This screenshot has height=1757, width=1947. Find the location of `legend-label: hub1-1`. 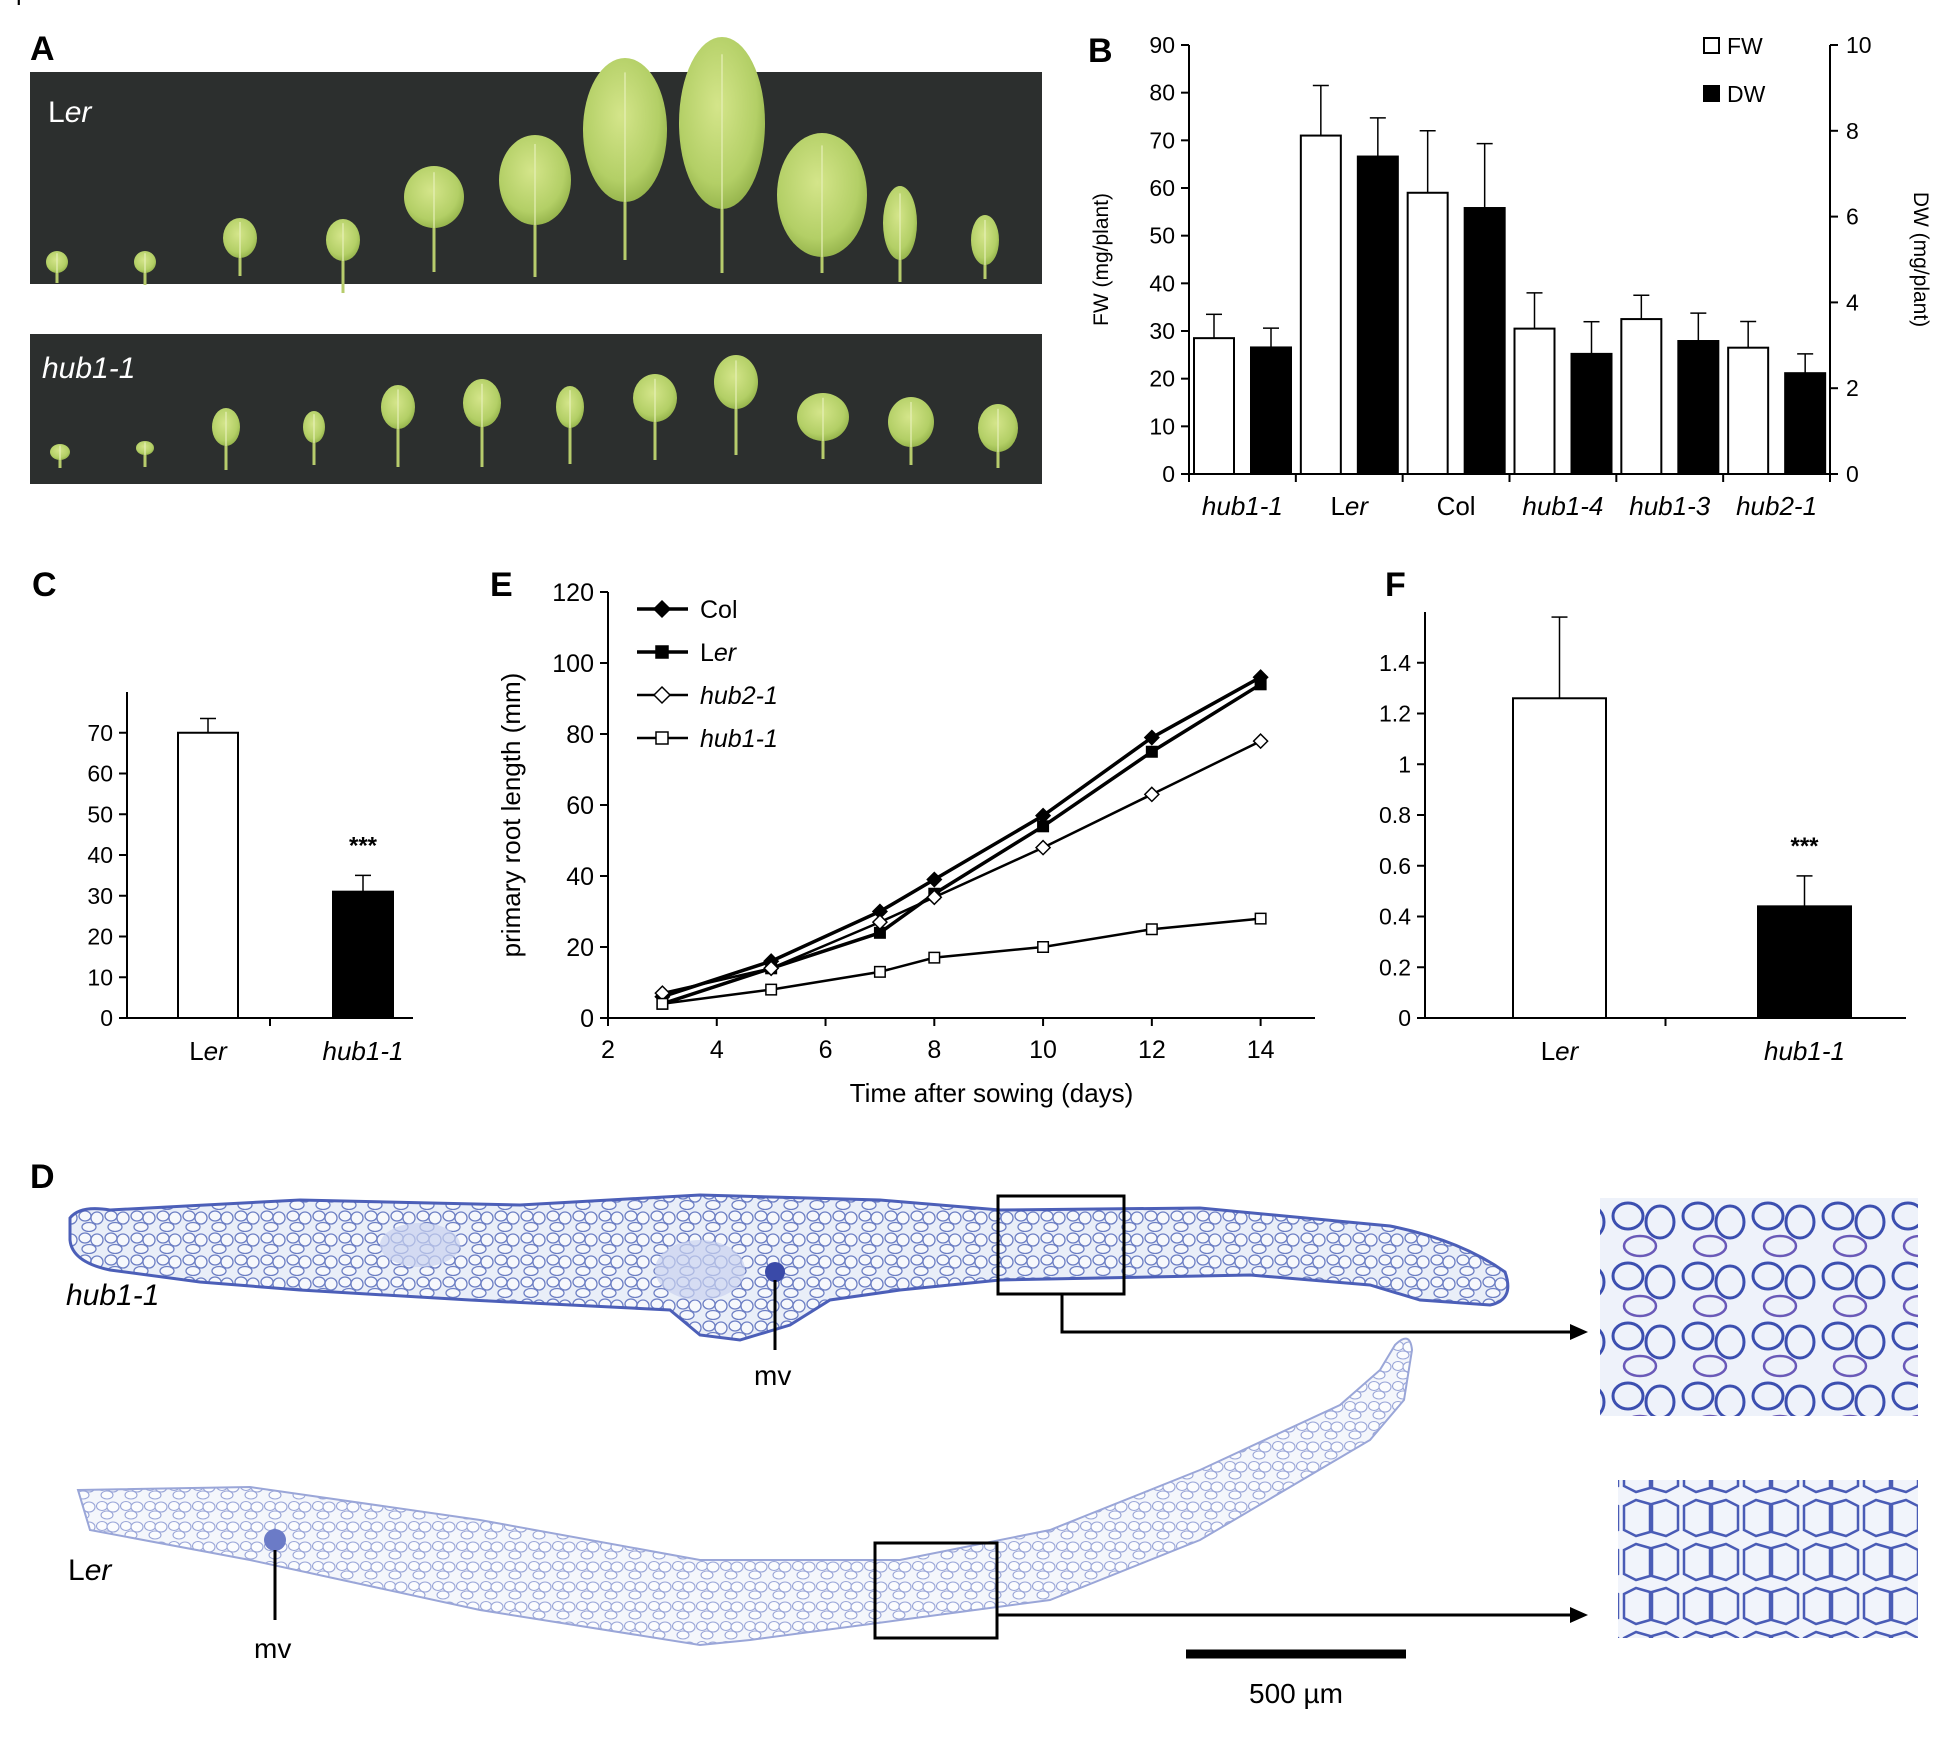

legend-label: hub1-1 is located at coordinates (739, 739).